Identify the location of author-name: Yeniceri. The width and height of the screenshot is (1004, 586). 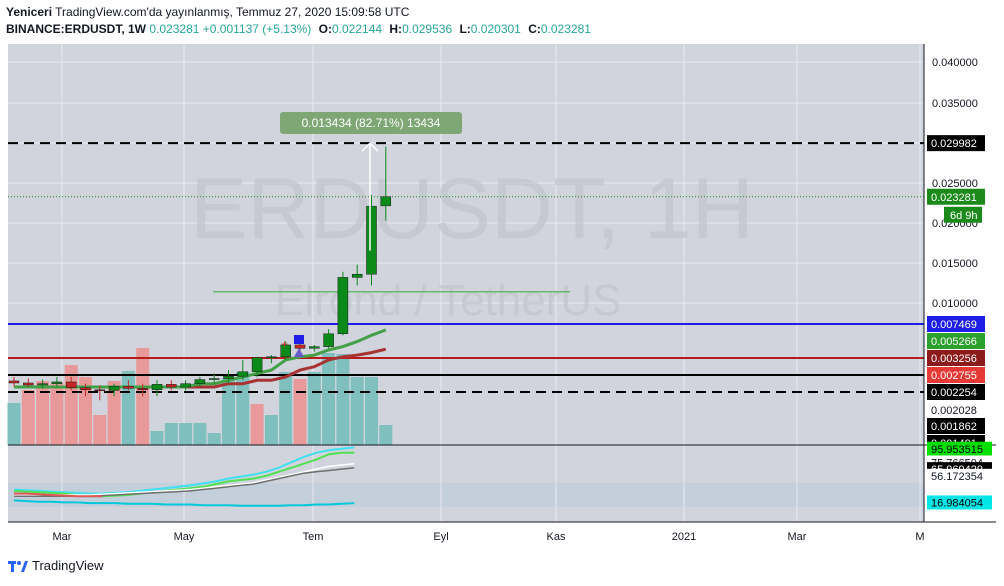
(29, 12).